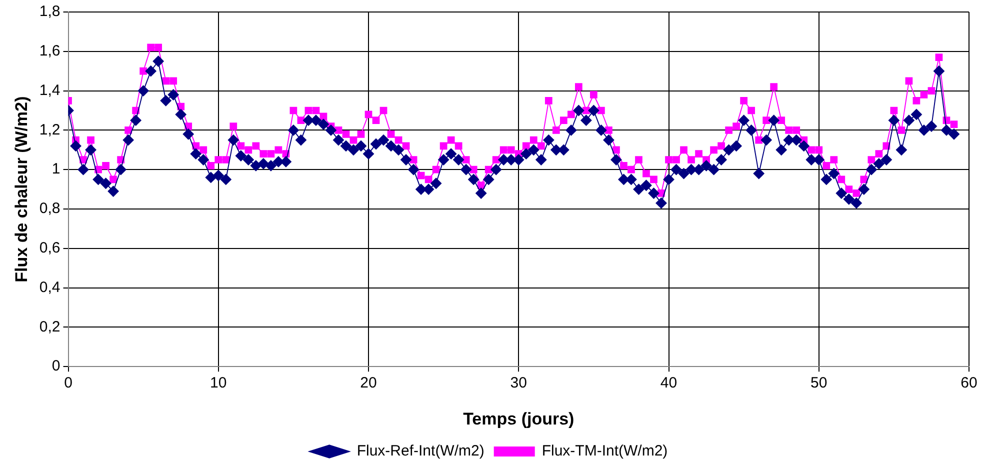 The height and width of the screenshot is (473, 999). I want to click on x-tick-label: 50, so click(819, 383).